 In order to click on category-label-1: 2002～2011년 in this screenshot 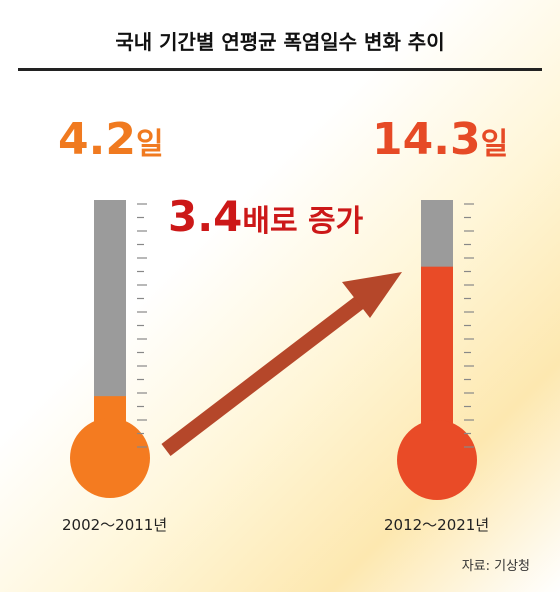, I will do `click(115, 525)`.